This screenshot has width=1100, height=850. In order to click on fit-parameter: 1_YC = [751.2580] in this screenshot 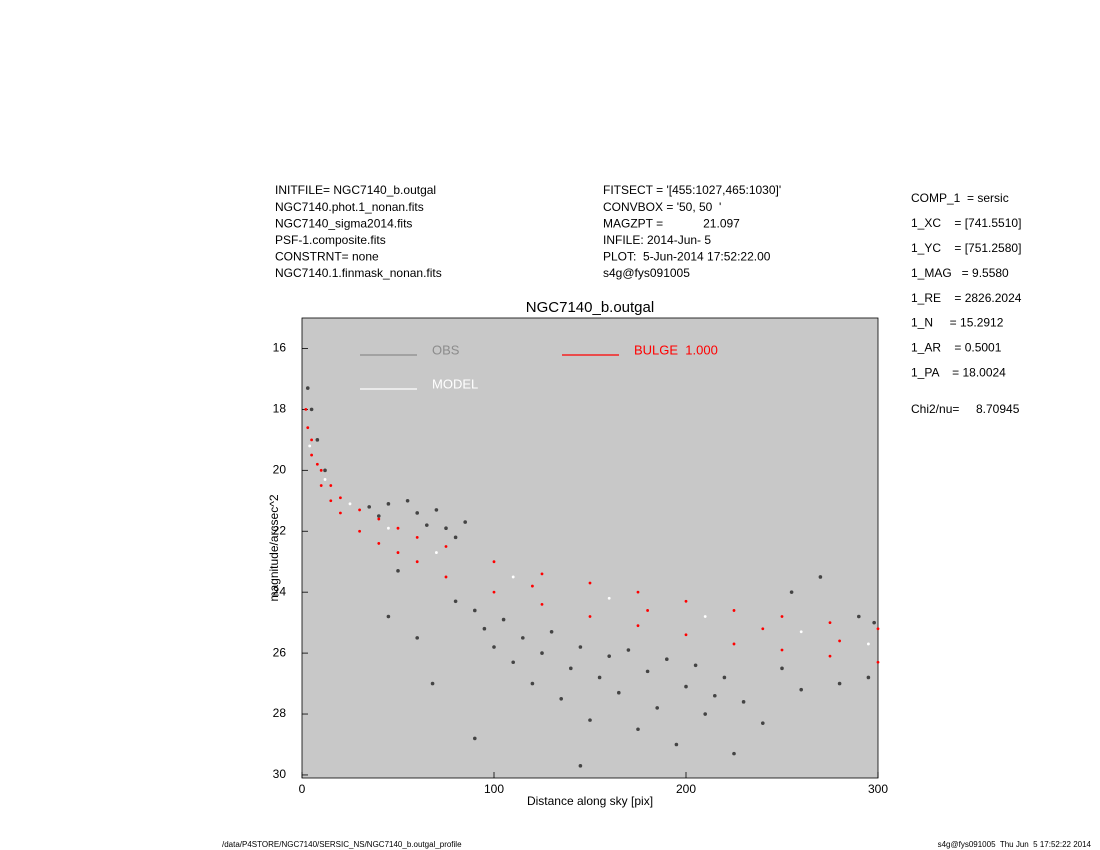, I will do `click(966, 248)`.